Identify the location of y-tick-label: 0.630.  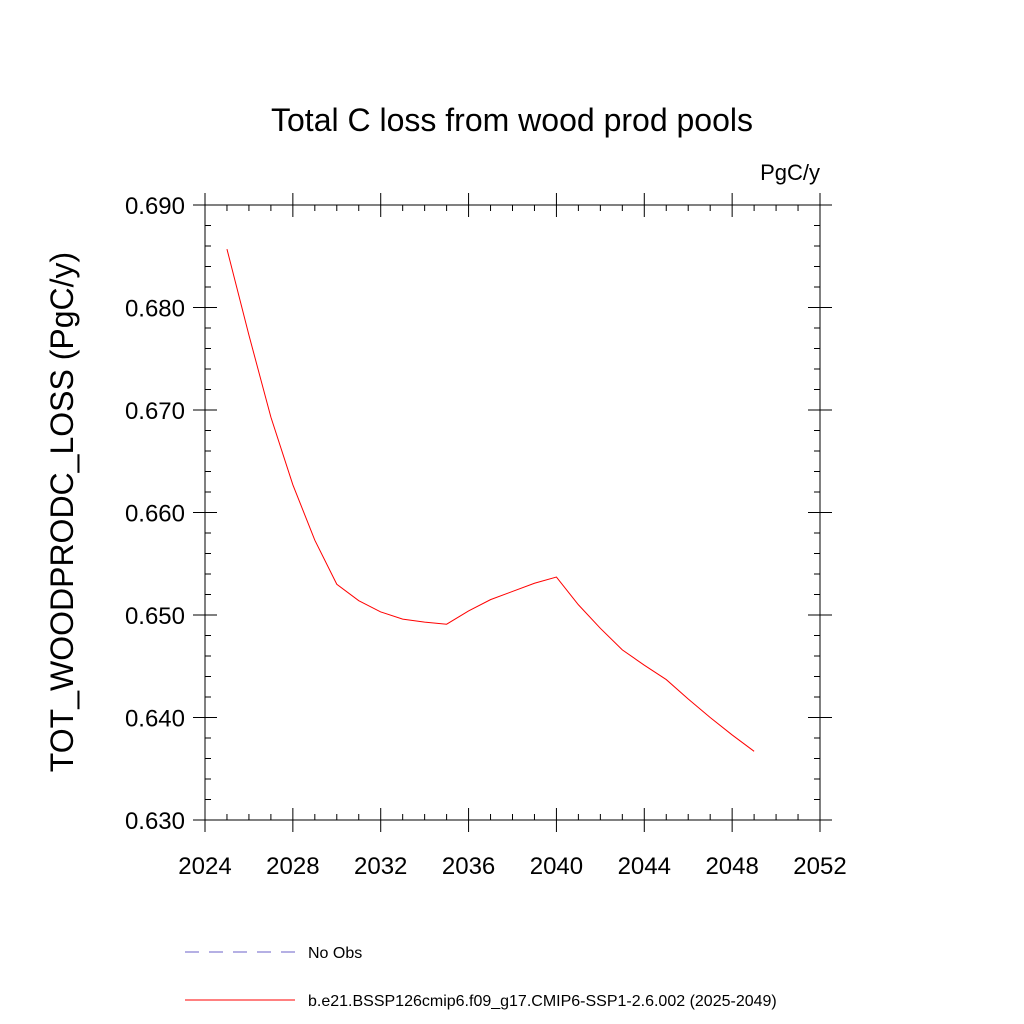
(155, 821).